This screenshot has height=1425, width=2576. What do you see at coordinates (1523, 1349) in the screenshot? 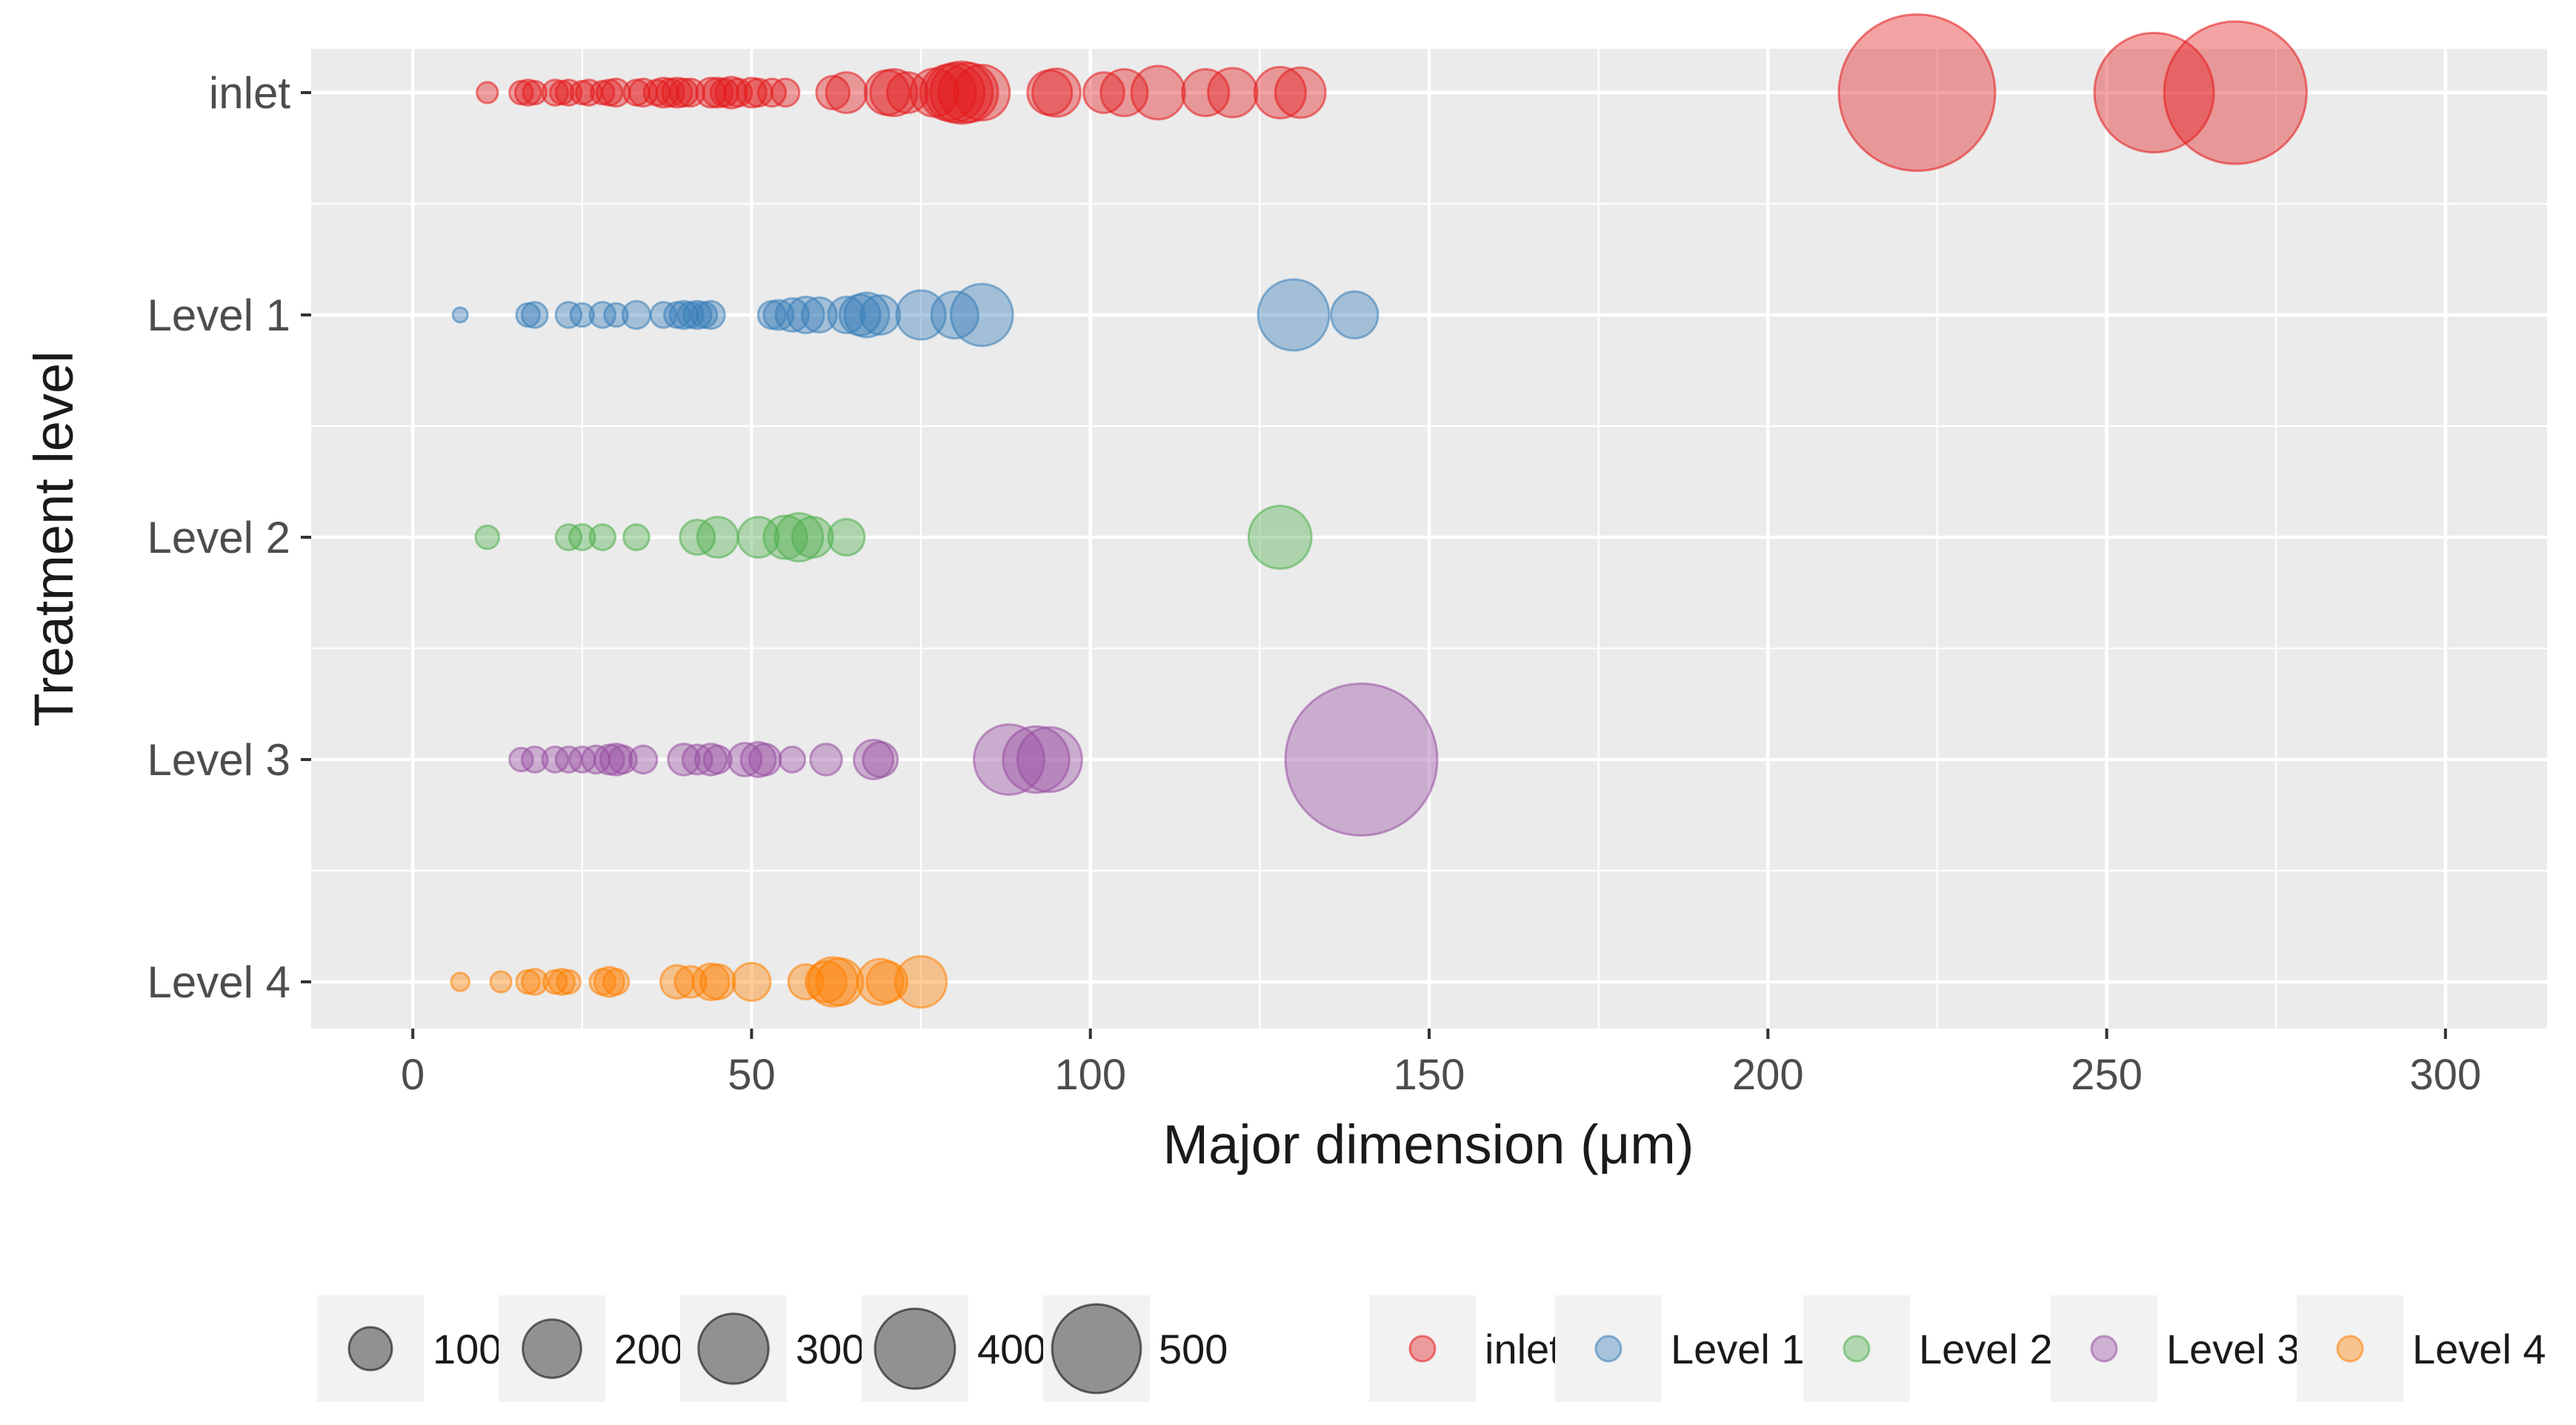
I see `color-legend-label: inlet` at bounding box center [1523, 1349].